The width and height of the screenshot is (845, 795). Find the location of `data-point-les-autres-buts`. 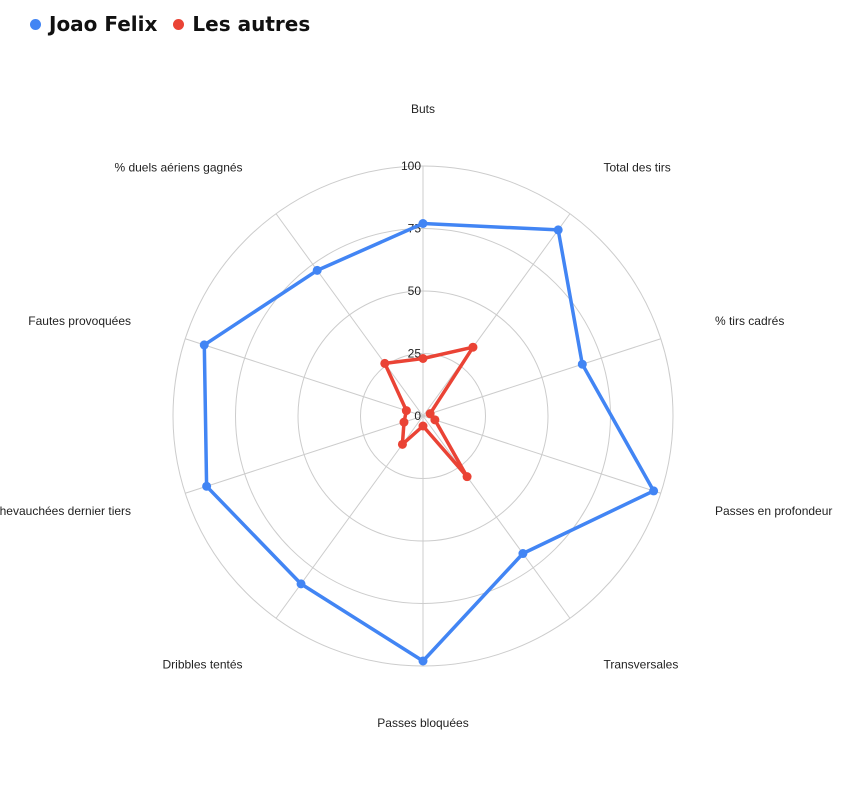

data-point-les-autres-buts is located at coordinates (423, 358).